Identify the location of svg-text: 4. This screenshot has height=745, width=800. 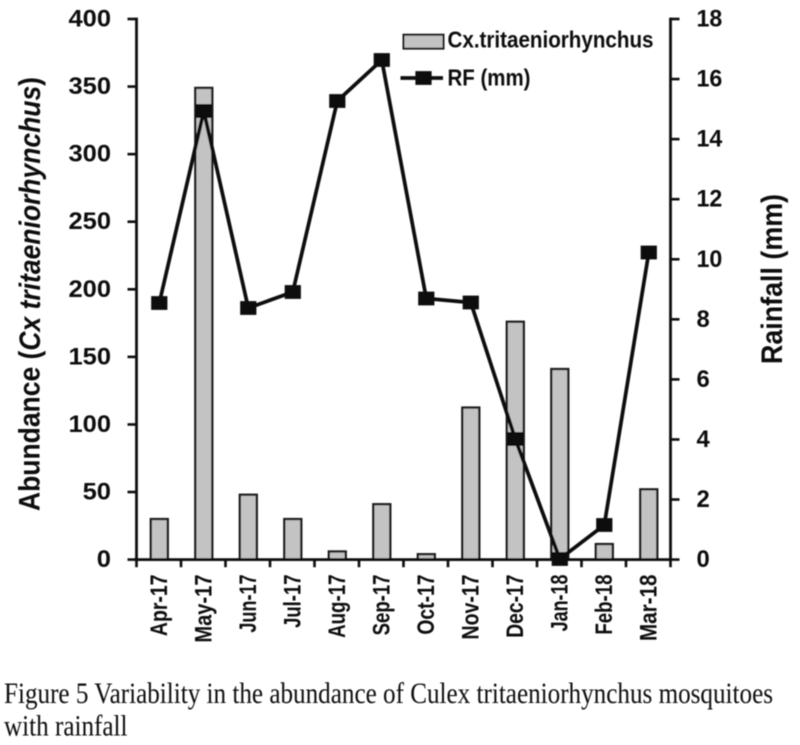
(704, 439).